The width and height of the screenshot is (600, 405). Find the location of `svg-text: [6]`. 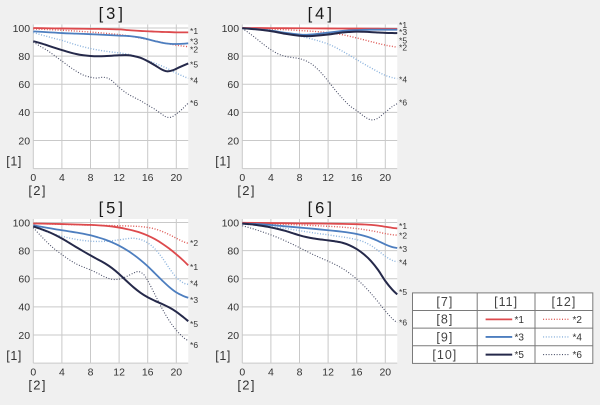

svg-text: [6] is located at coordinates (321, 209).